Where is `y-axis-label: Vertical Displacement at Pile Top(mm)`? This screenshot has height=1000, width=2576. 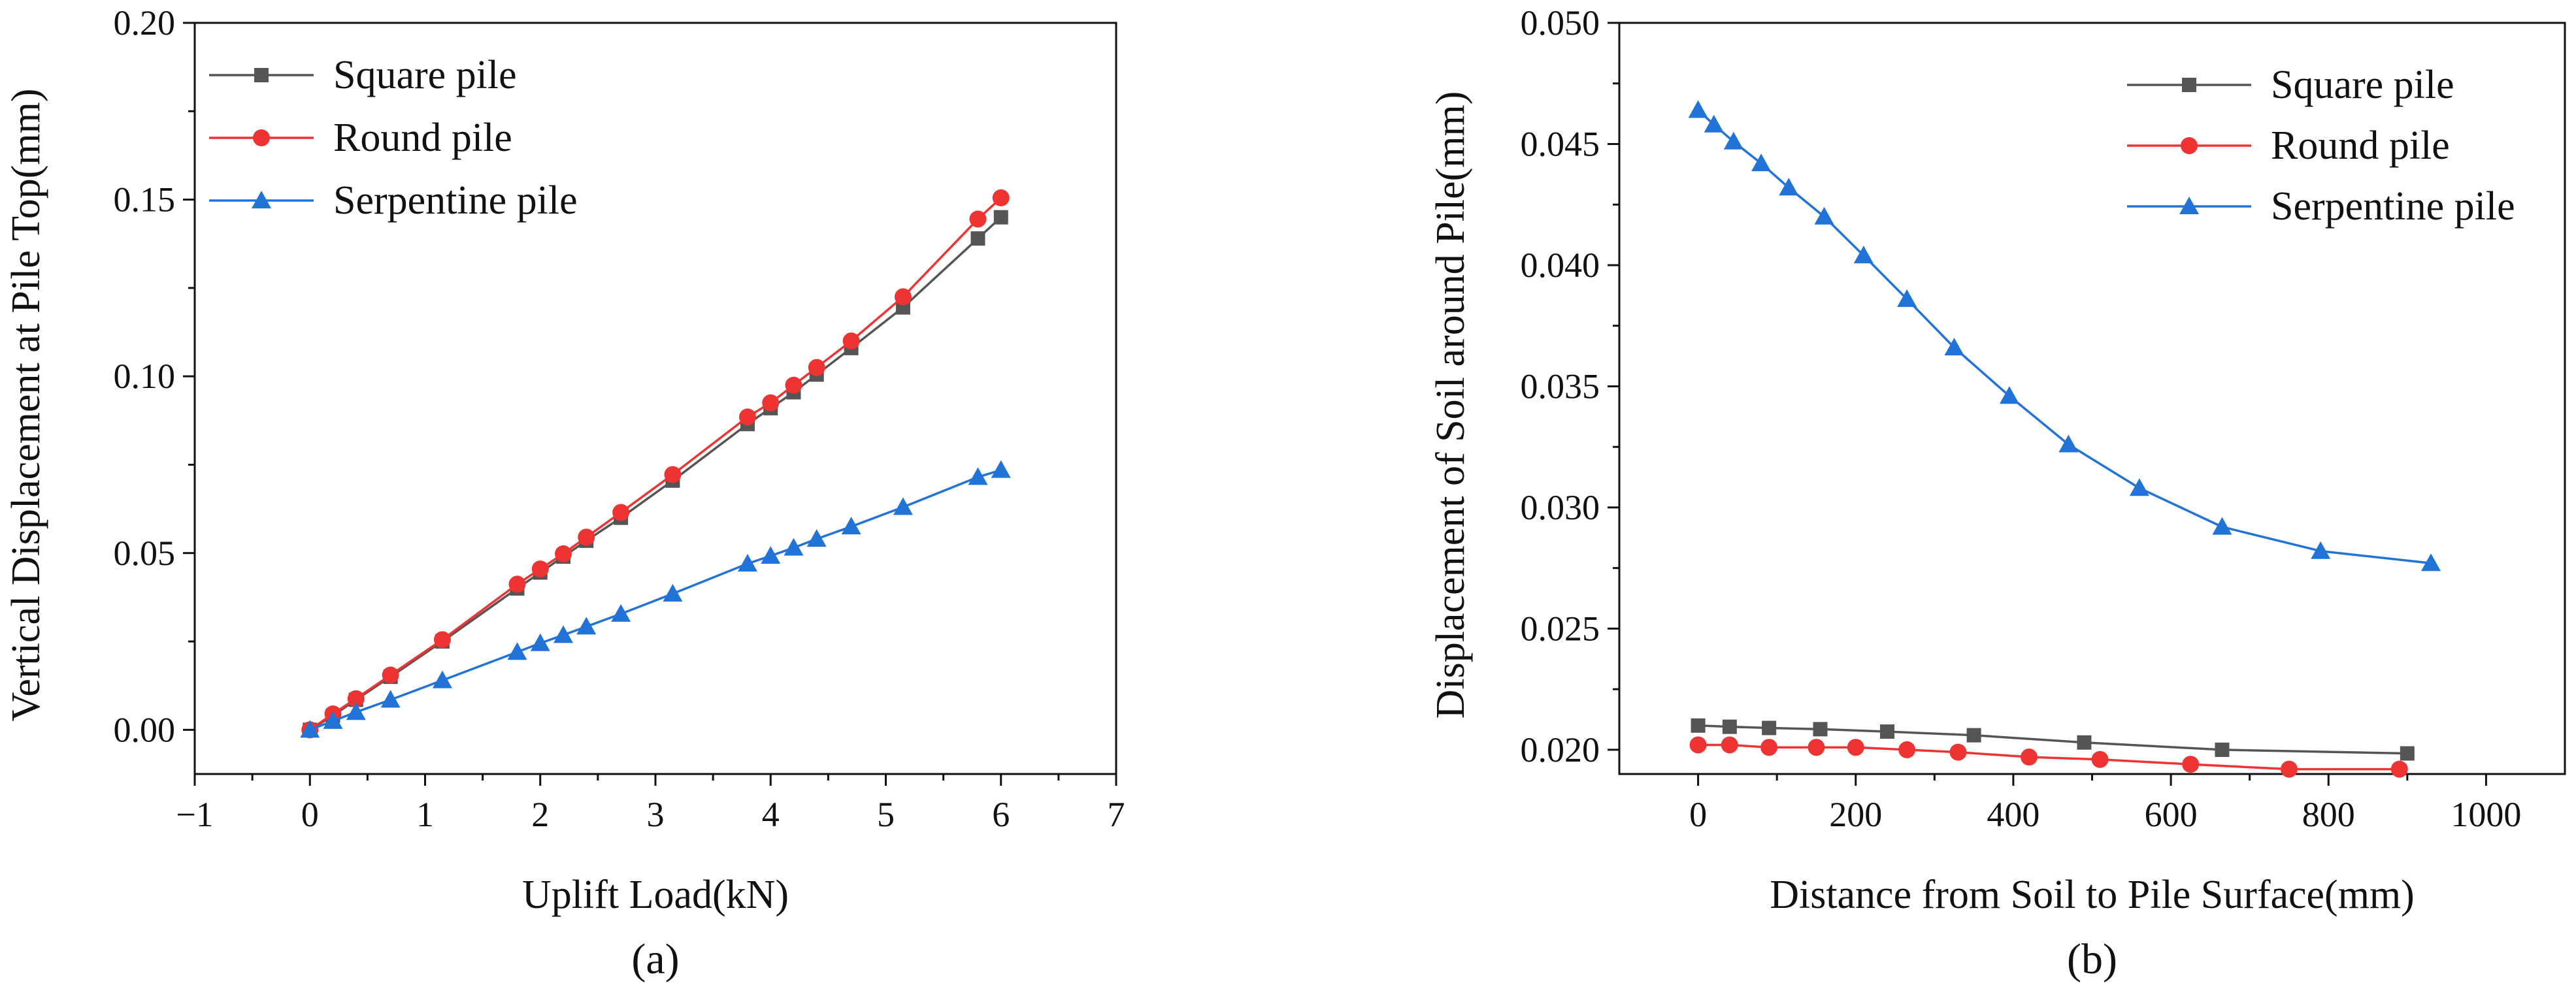 y-axis-label: Vertical Displacement at Pile Top(mm) is located at coordinates (26, 404).